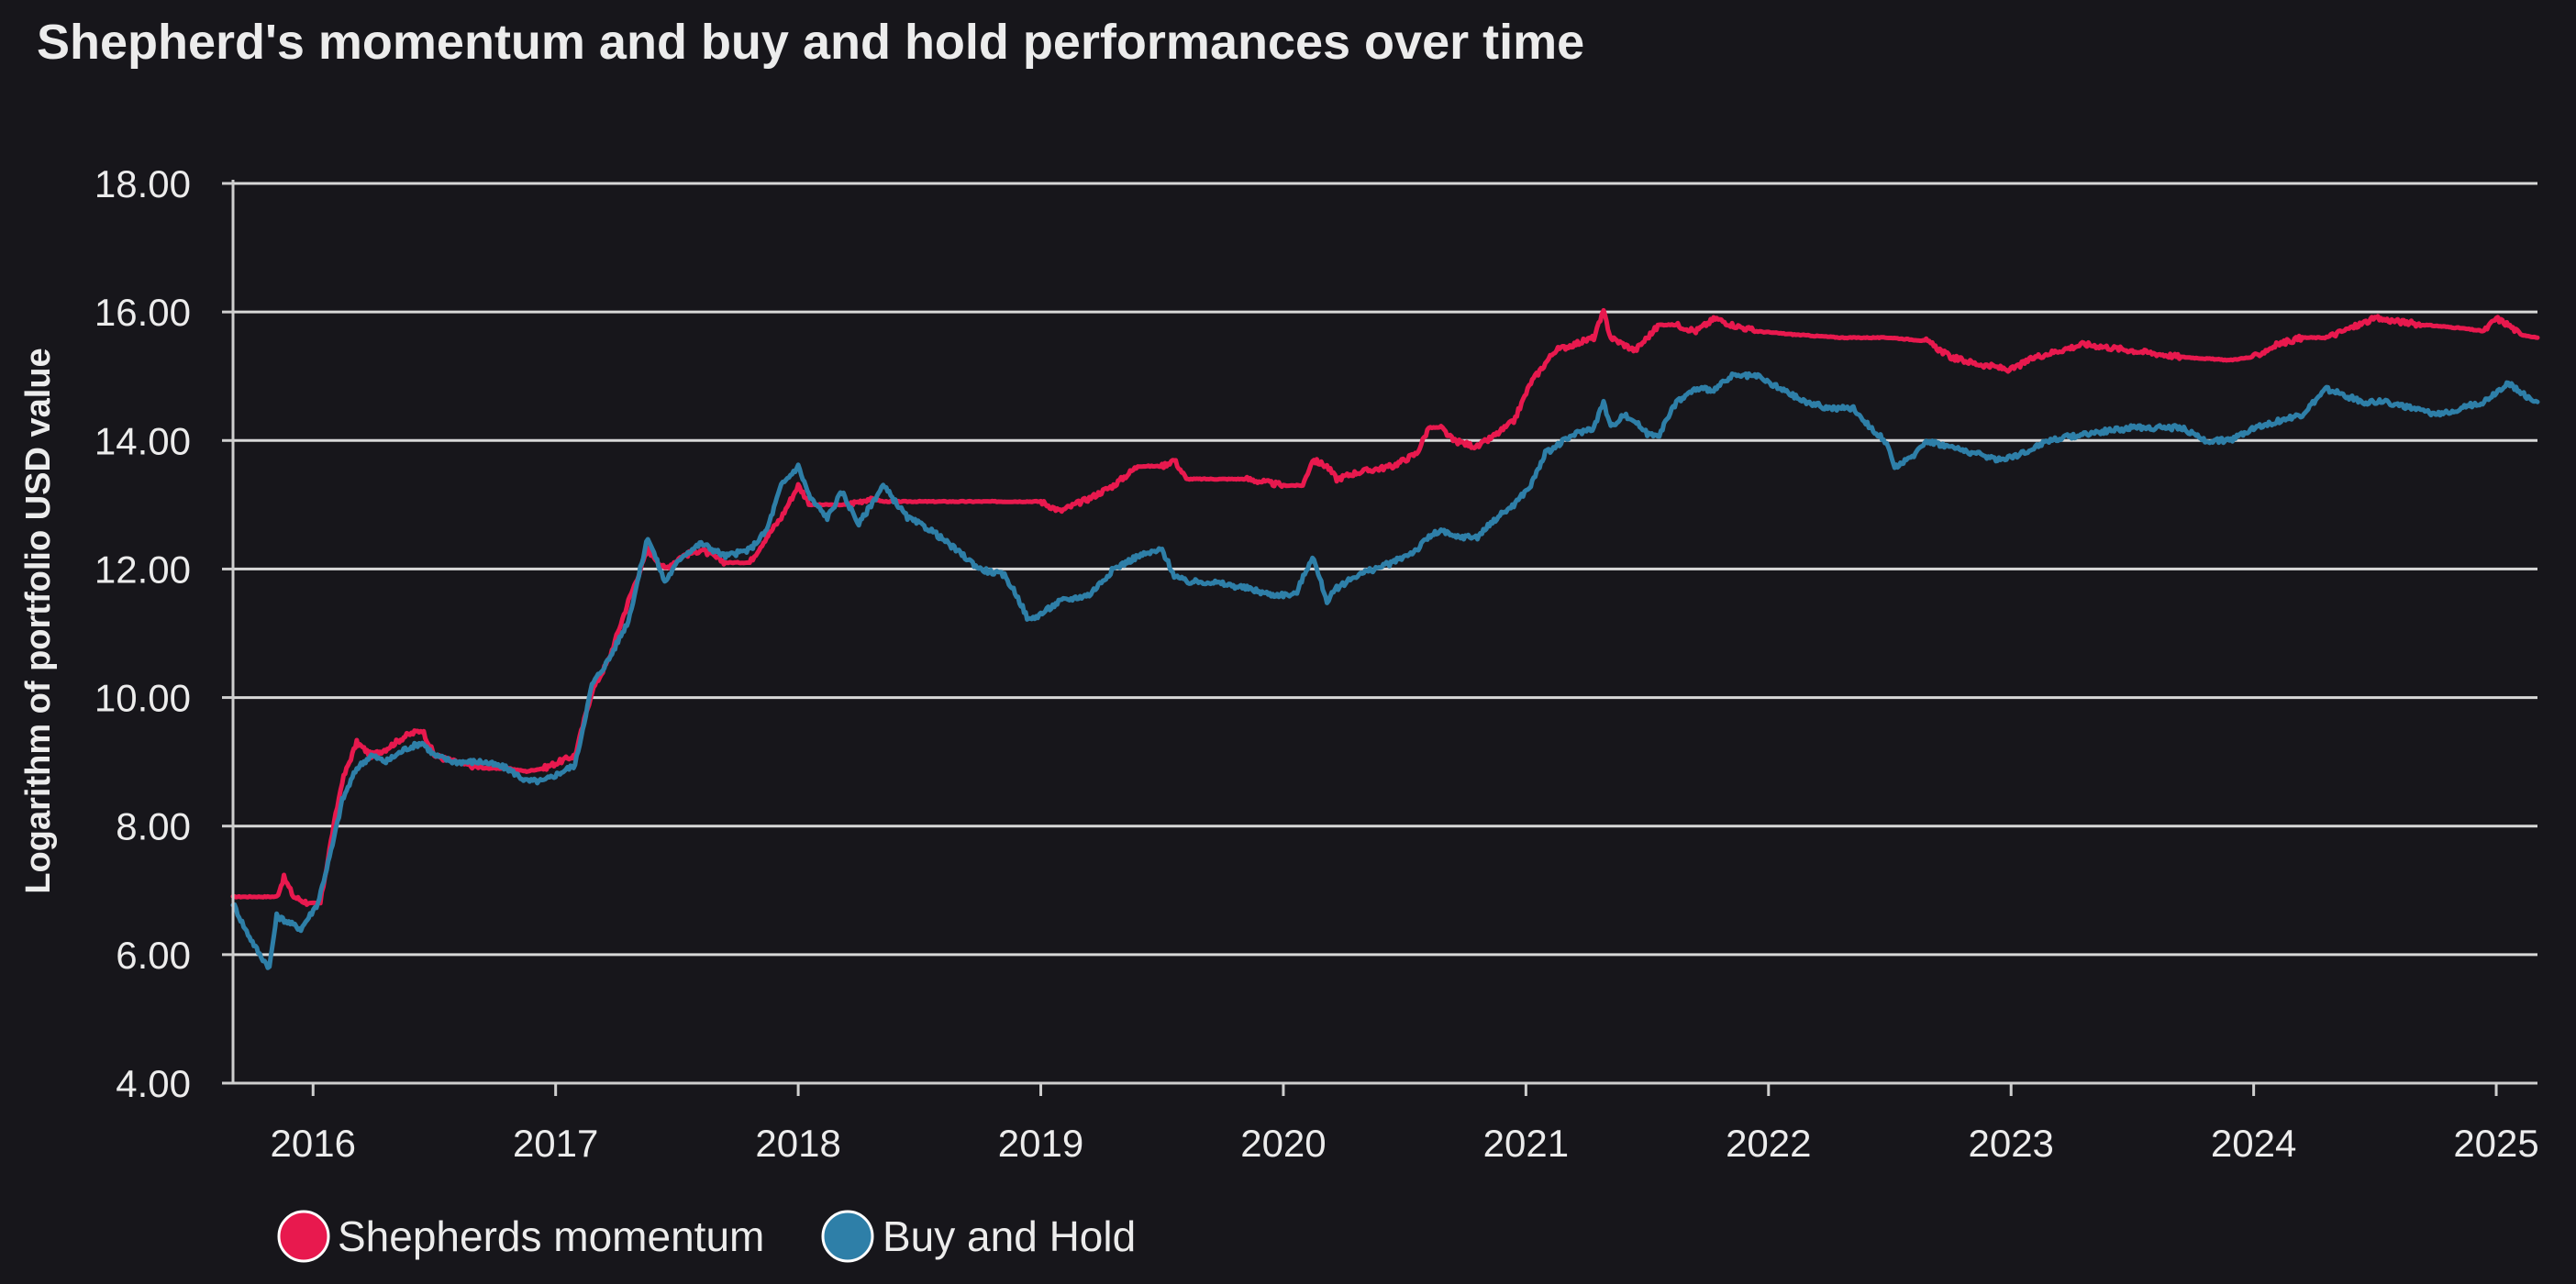 The width and height of the screenshot is (2576, 1284). Describe the element at coordinates (153, 1083) in the screenshot. I see `y-tick-label-0: 4.00` at that location.